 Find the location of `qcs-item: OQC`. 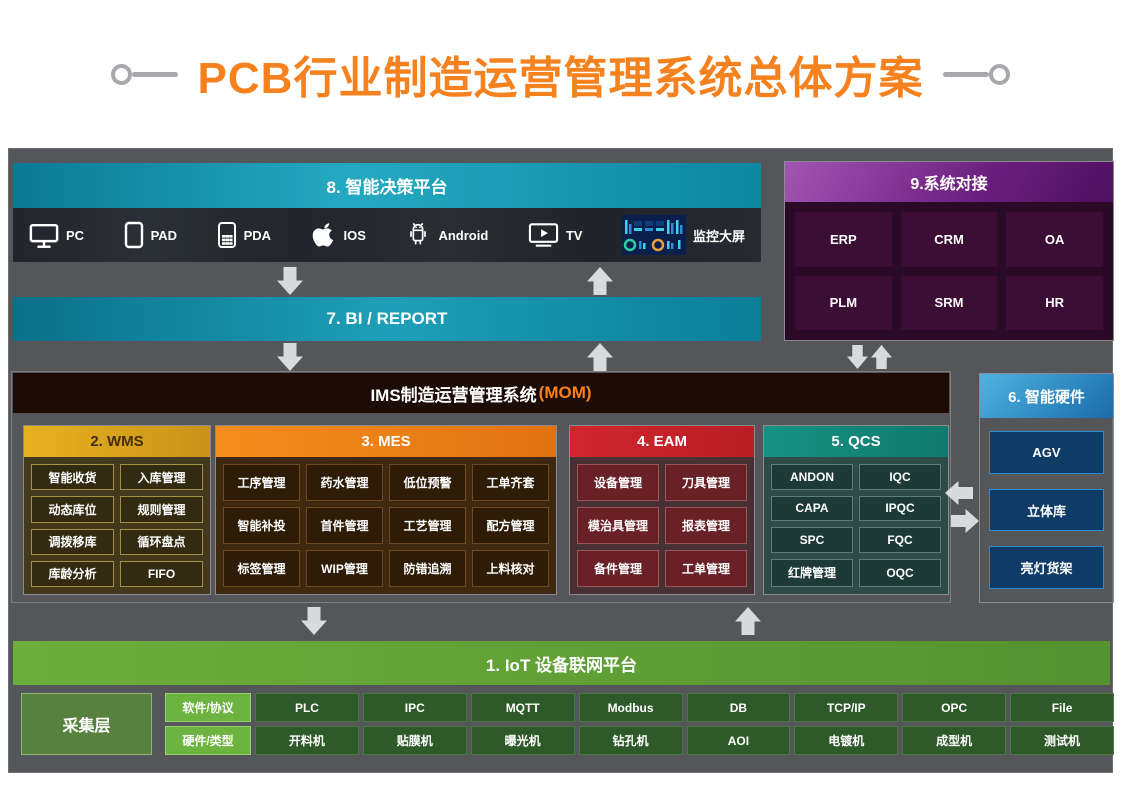

qcs-item: OQC is located at coordinates (900, 572).